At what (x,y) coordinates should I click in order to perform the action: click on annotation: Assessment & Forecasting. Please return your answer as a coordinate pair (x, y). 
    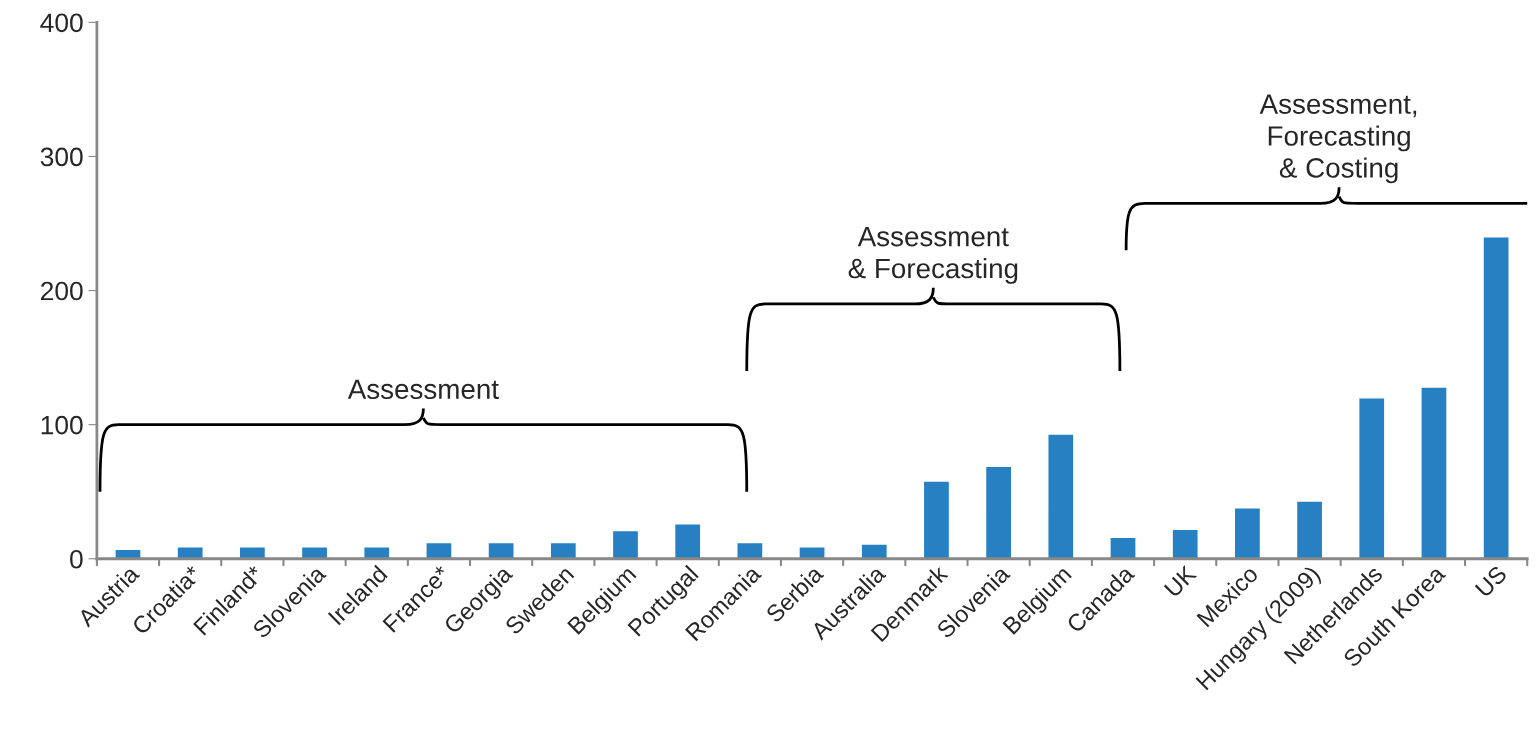
    Looking at the image, I should click on (933, 255).